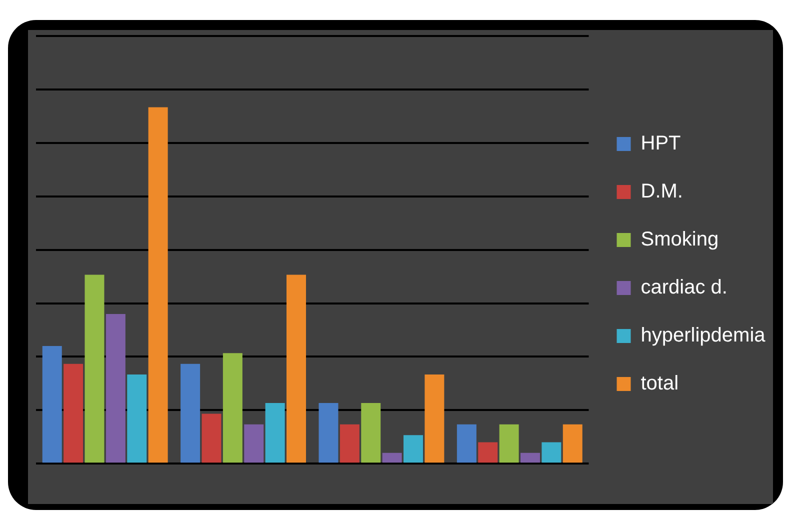 This screenshot has height=513, width=795. Describe the element at coordinates (661, 191) in the screenshot. I see `legend-label: D.M.` at that location.